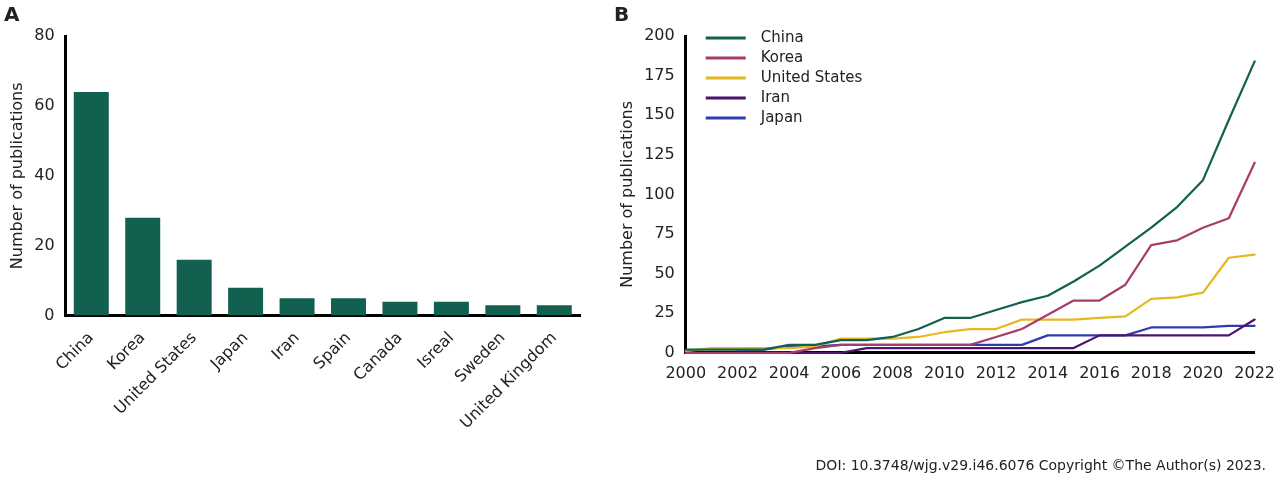  What do you see at coordinates (892, 372) in the screenshot?
I see `x-tick-label: 2008` at bounding box center [892, 372].